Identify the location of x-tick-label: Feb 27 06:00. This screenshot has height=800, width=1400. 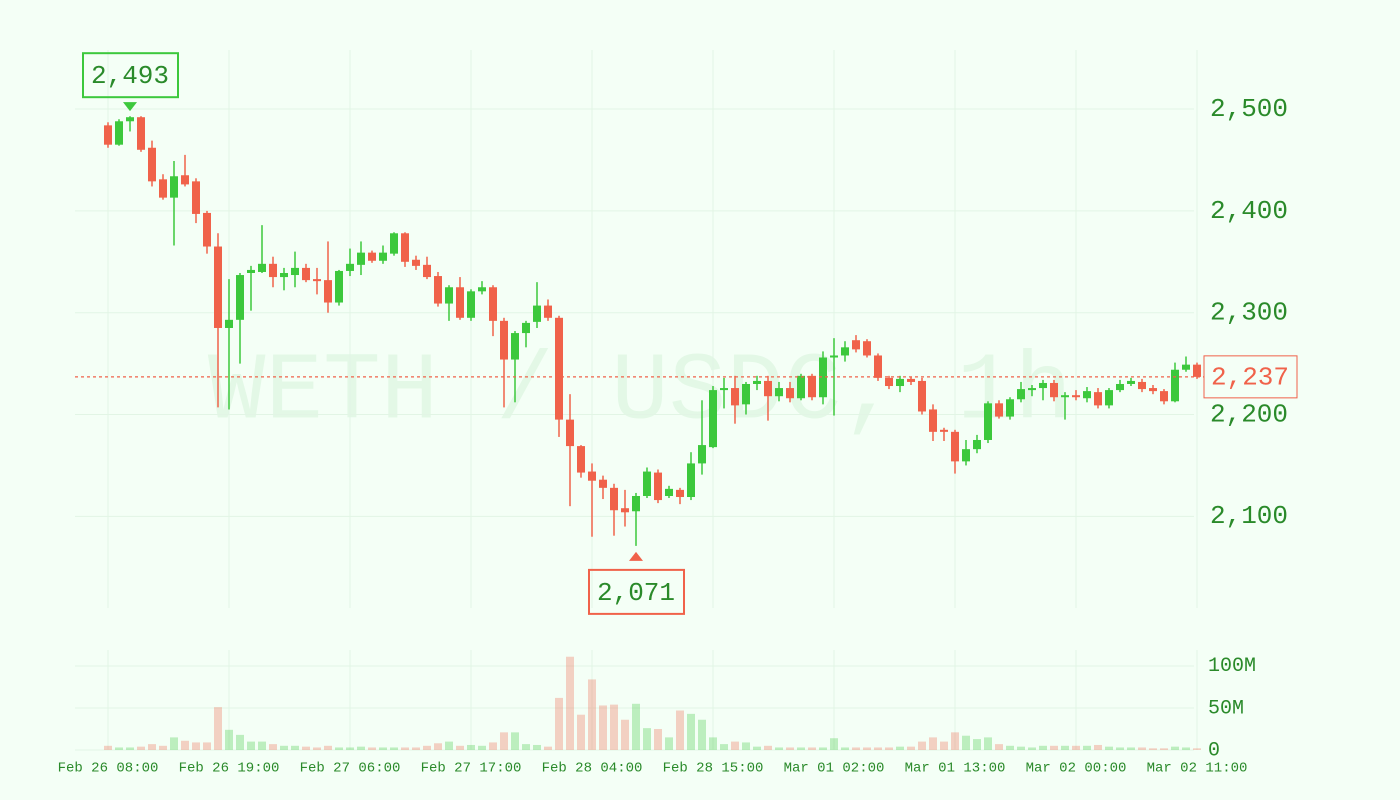
(350, 769).